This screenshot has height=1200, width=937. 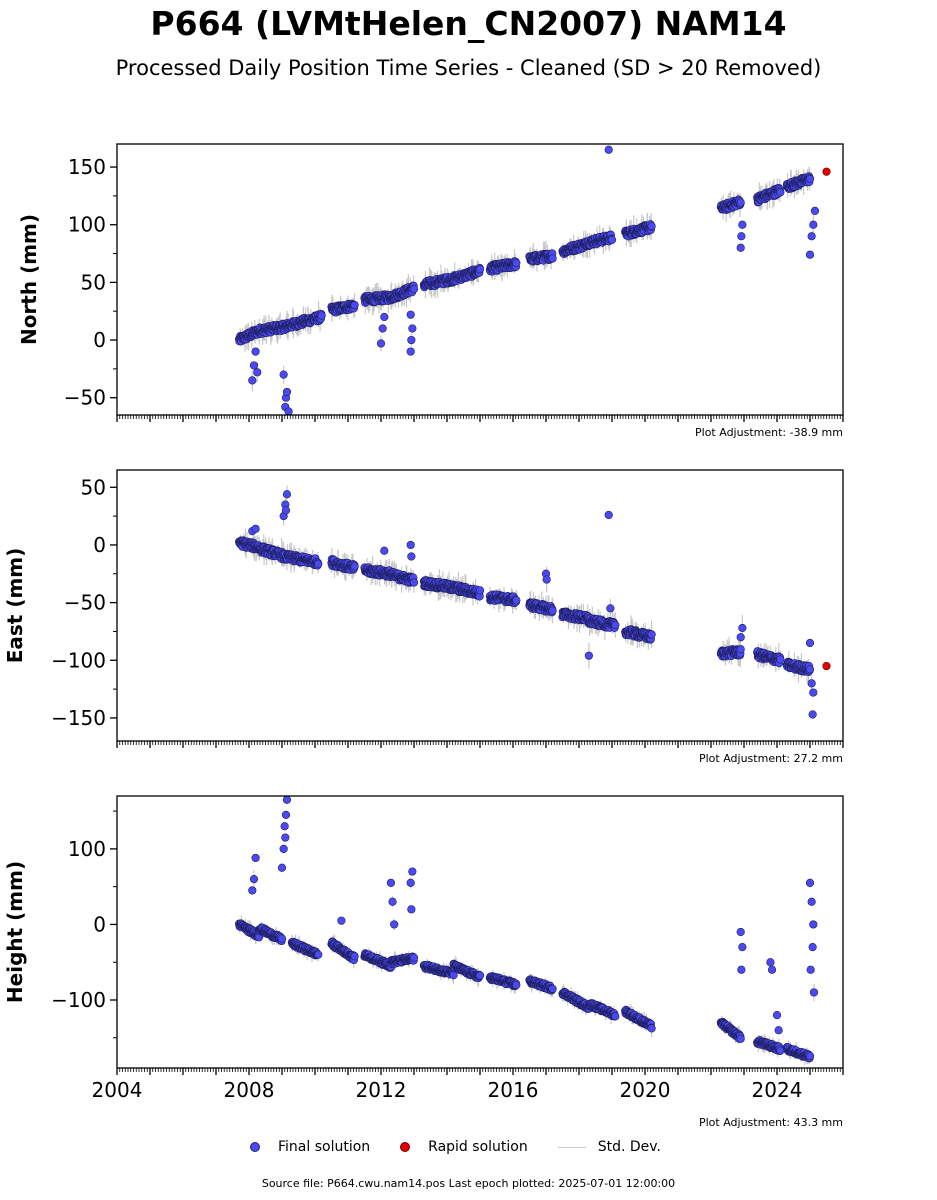 What do you see at coordinates (826, 666) in the screenshot?
I see `east-rapid-point` at bounding box center [826, 666].